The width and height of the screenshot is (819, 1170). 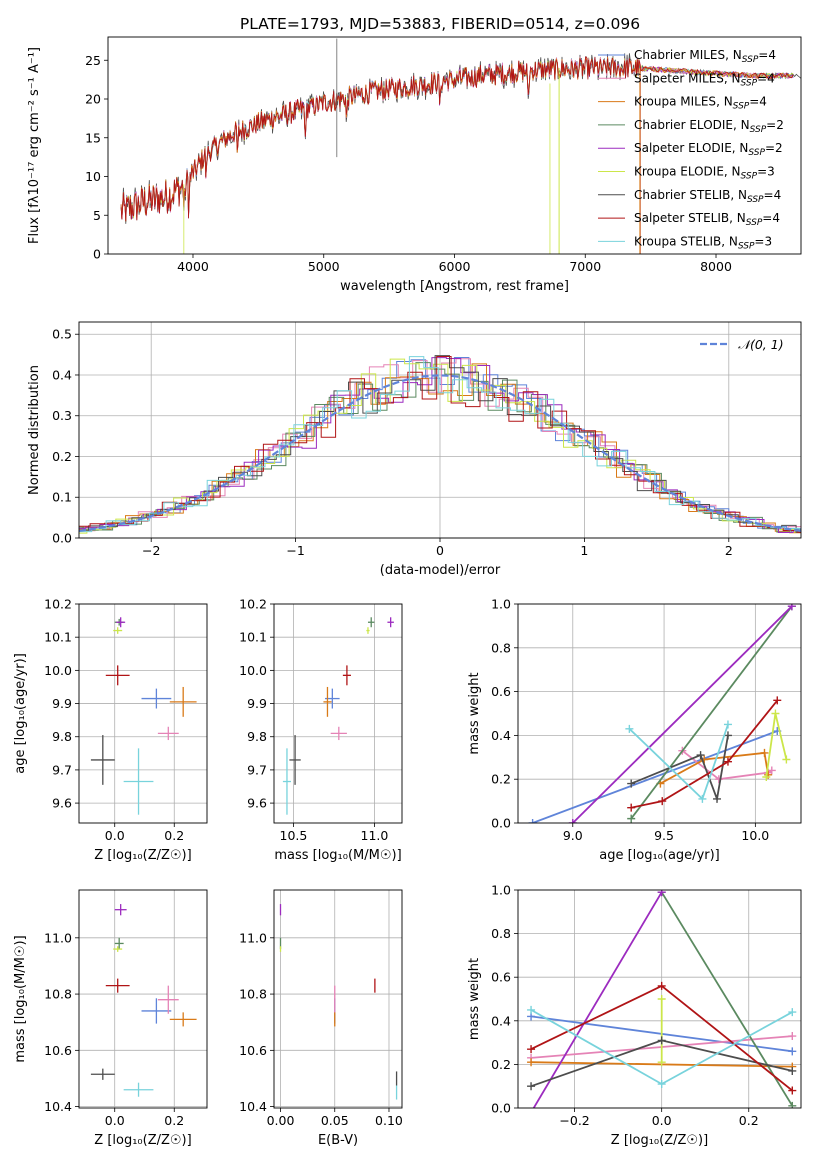 What do you see at coordinates (501, 691) in the screenshot?
I see `y-tick-label: 0.6` at bounding box center [501, 691].